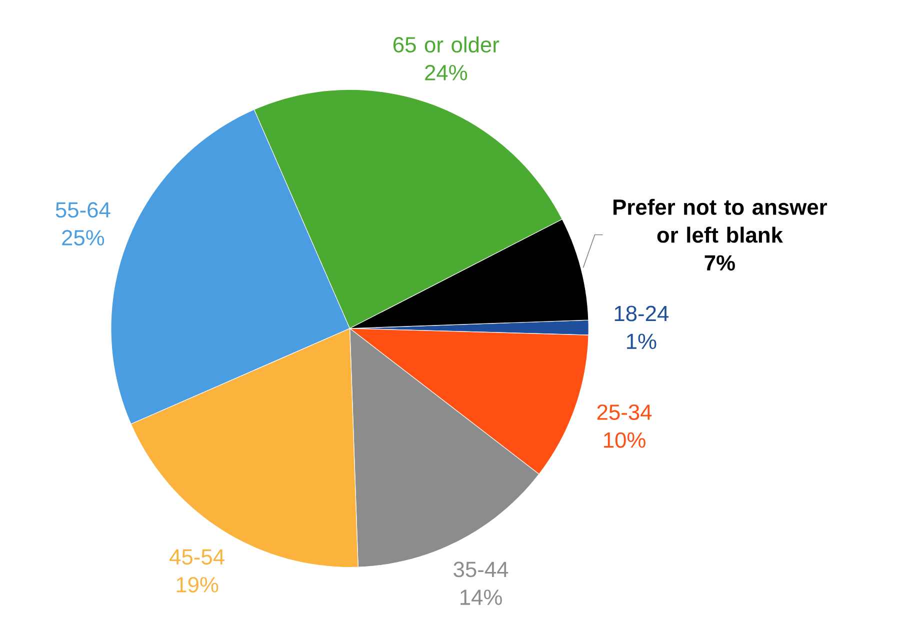 Image resolution: width=923 pixels, height=643 pixels. Describe the element at coordinates (197, 557) in the screenshot. I see `slice-label: 45-54` at that location.